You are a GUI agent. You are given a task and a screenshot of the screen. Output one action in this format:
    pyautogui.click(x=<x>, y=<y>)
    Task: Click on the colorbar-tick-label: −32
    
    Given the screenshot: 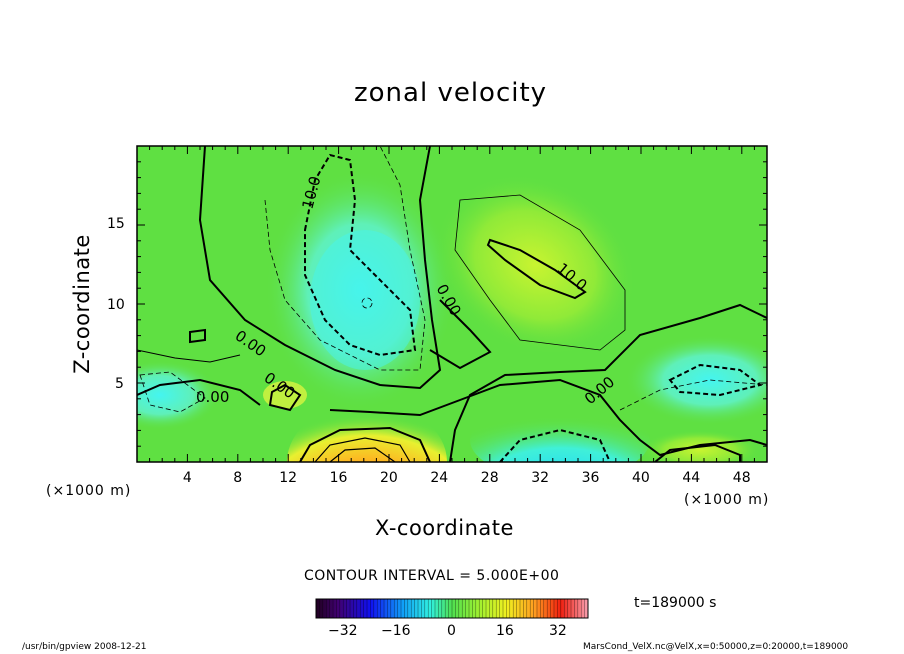 What is the action you would take?
    pyautogui.click(x=343, y=631)
    